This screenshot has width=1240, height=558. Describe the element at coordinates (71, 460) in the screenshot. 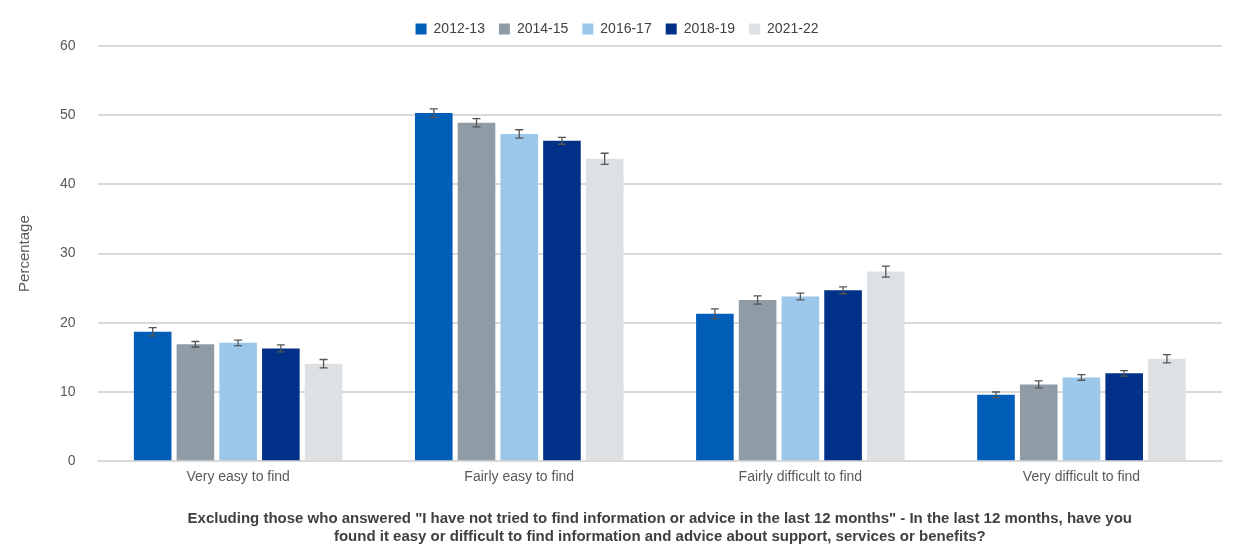

I see `y-tick-label: 0` at that location.